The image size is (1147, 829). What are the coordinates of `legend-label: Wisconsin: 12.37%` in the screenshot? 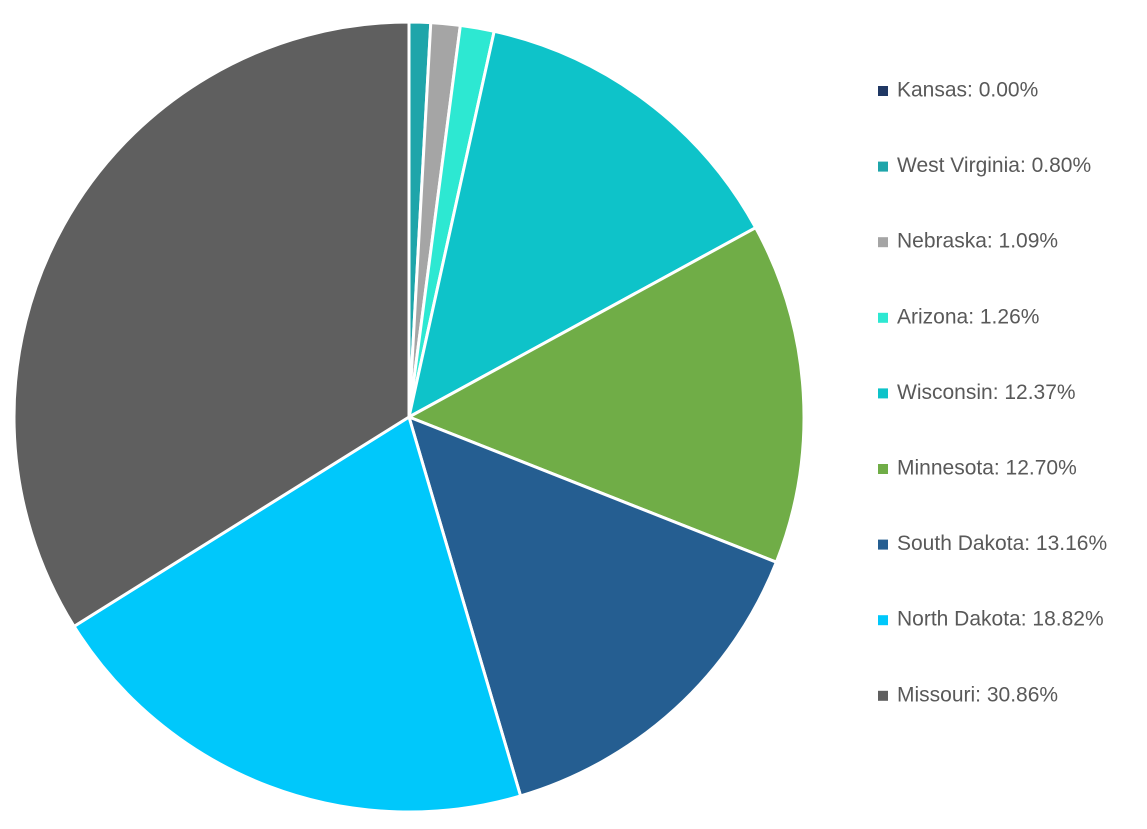 It's located at (986, 392).